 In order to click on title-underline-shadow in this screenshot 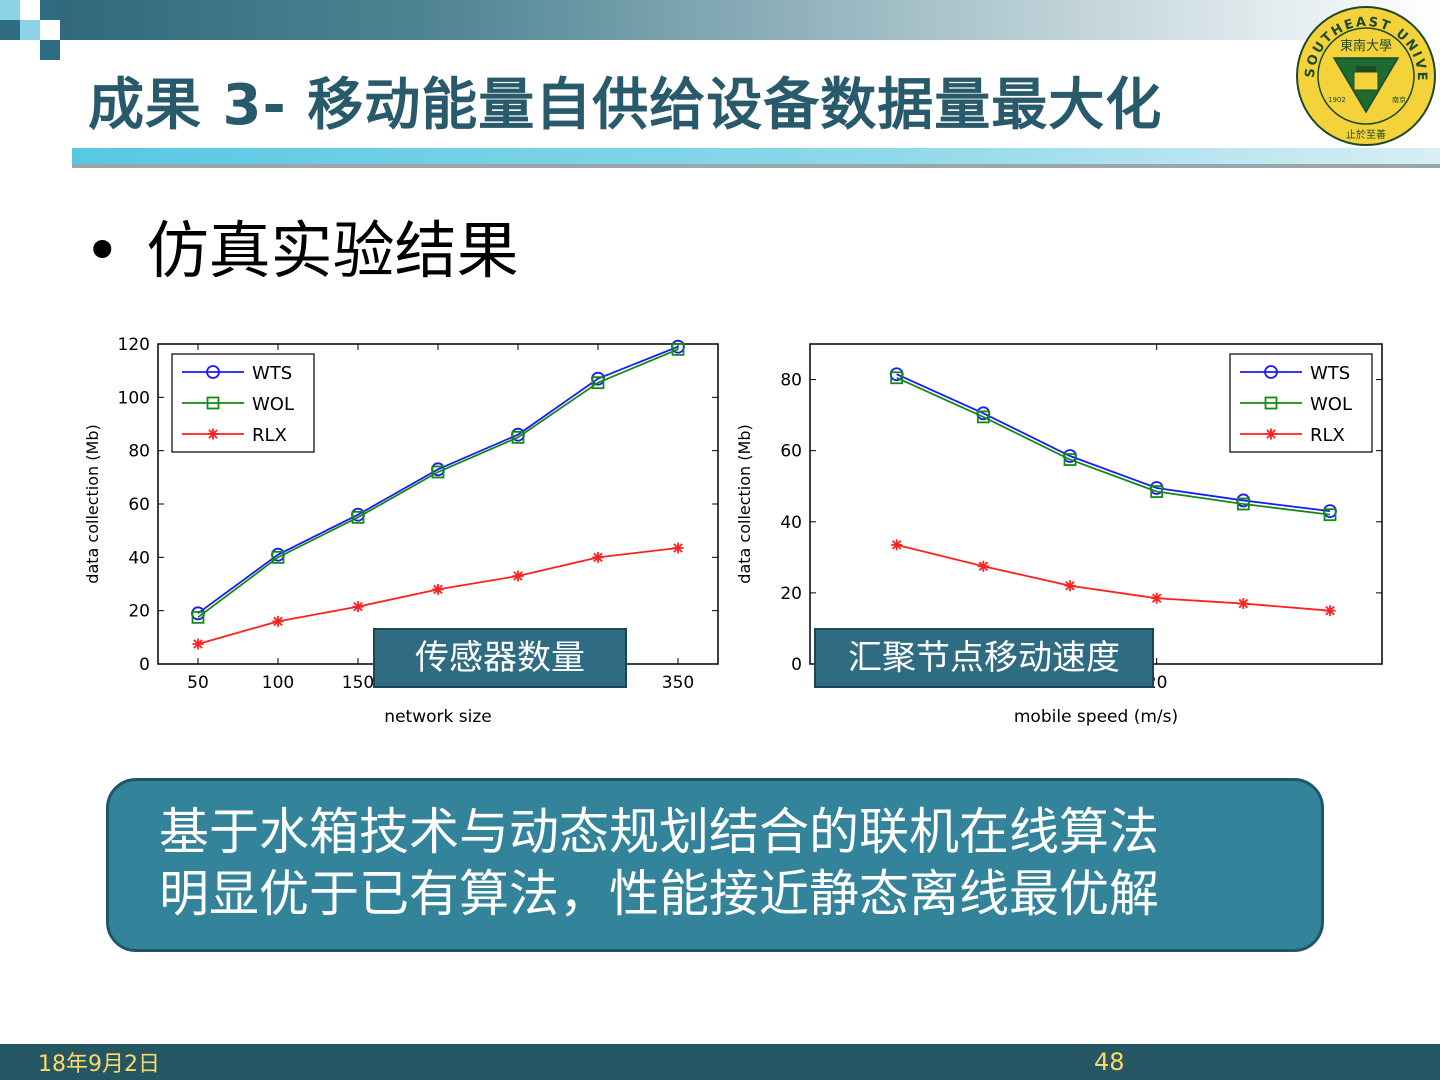, I will do `click(756, 166)`.